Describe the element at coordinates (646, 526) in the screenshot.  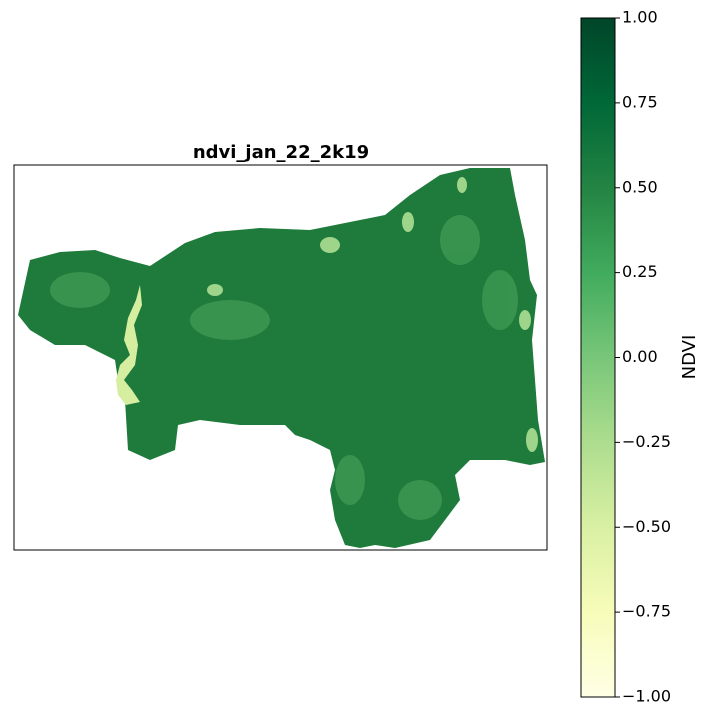
I see `colorbar-tick-label: −0.50` at that location.